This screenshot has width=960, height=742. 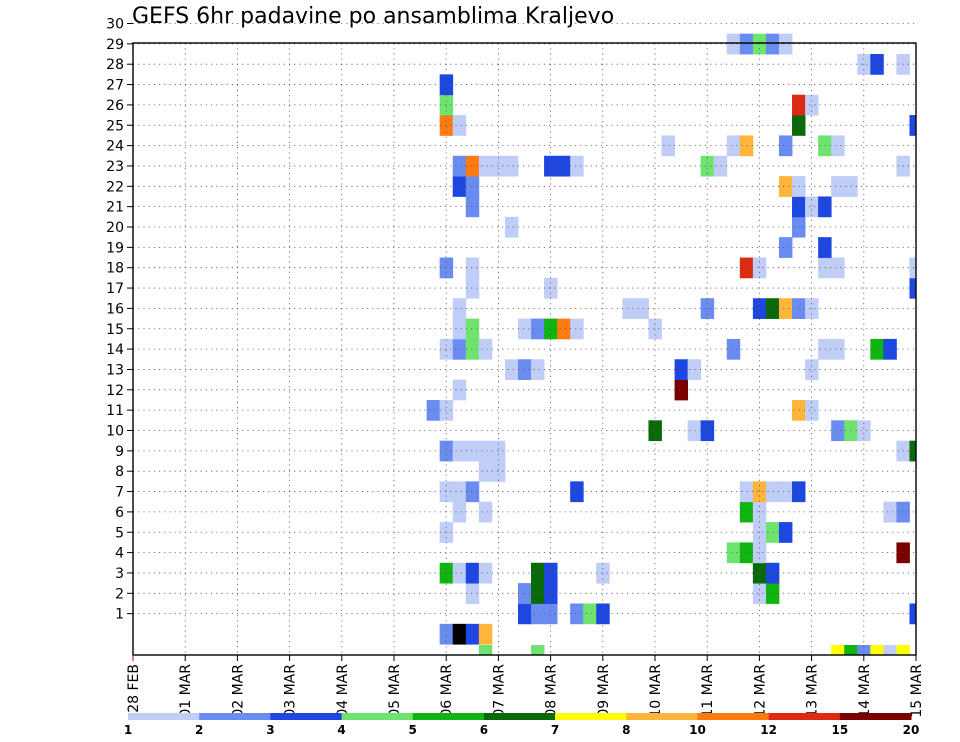 What do you see at coordinates (552, 691) in the screenshot?
I see `x-tick-label: 08 MAR` at bounding box center [552, 691].